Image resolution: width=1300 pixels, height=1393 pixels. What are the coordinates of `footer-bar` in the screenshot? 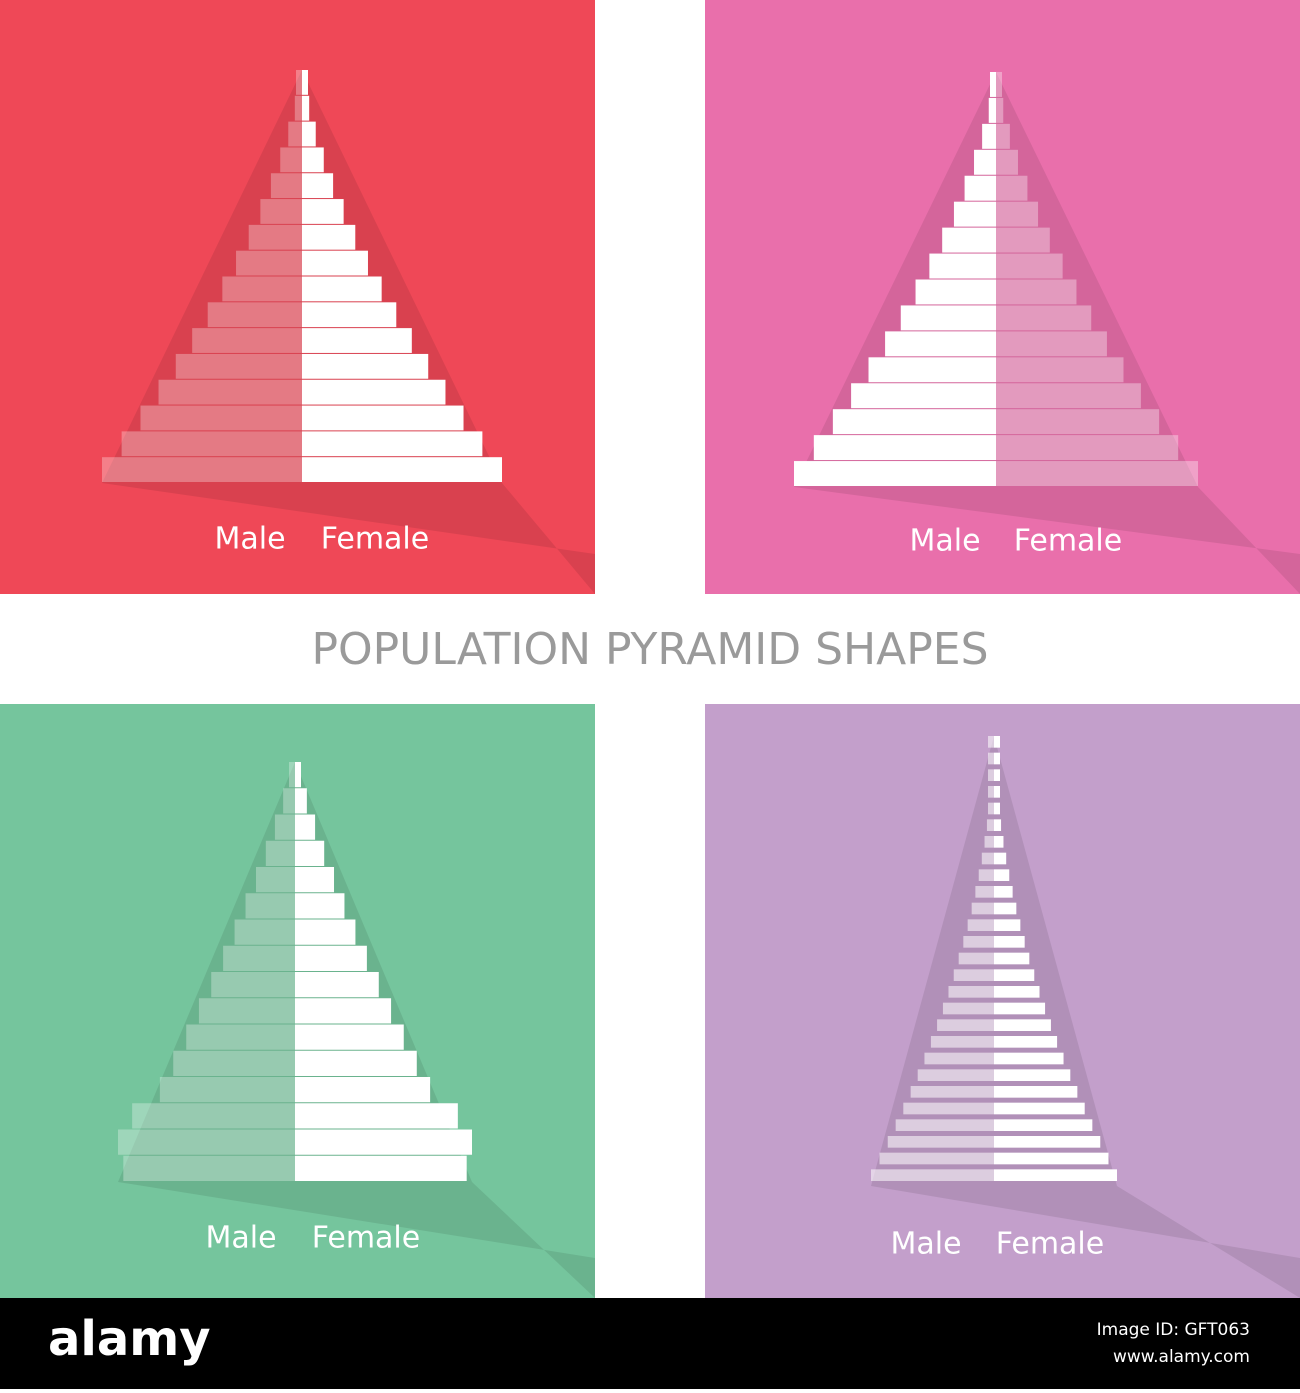 It's located at (650, 1343).